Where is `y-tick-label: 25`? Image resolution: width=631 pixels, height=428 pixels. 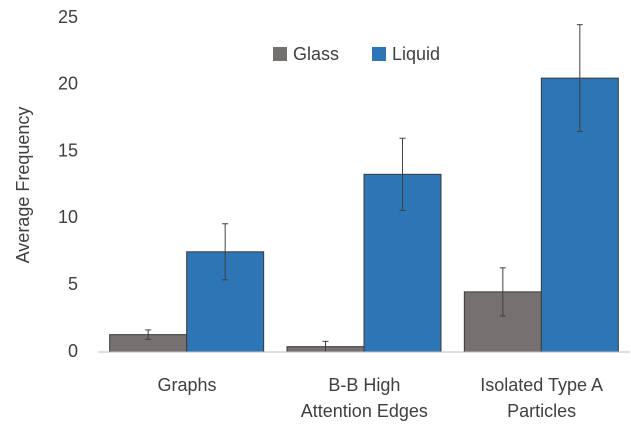
y-tick-label: 25 is located at coordinates (68, 17).